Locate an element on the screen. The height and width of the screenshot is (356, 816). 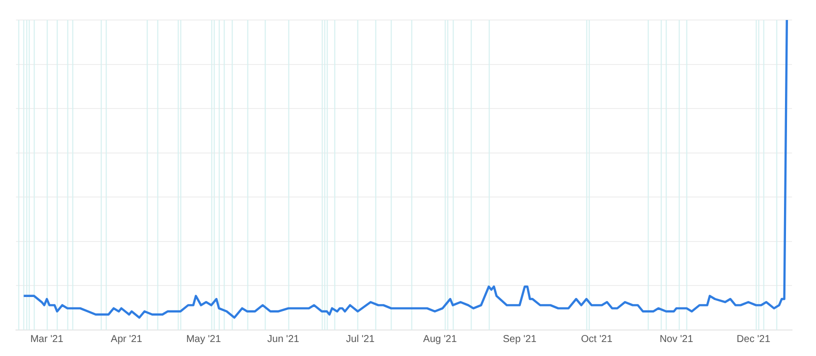
x-tick-label: Dec '21 is located at coordinates (753, 339).